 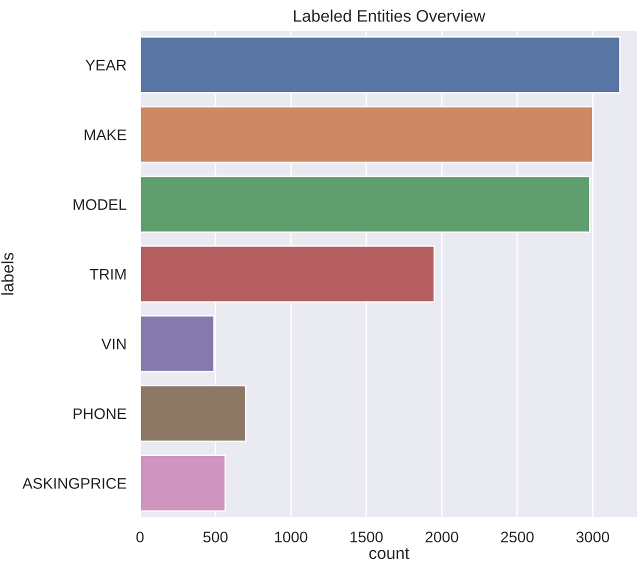 What do you see at coordinates (390, 16) in the screenshot?
I see `chart-title: Labeled Entities Overview` at bounding box center [390, 16].